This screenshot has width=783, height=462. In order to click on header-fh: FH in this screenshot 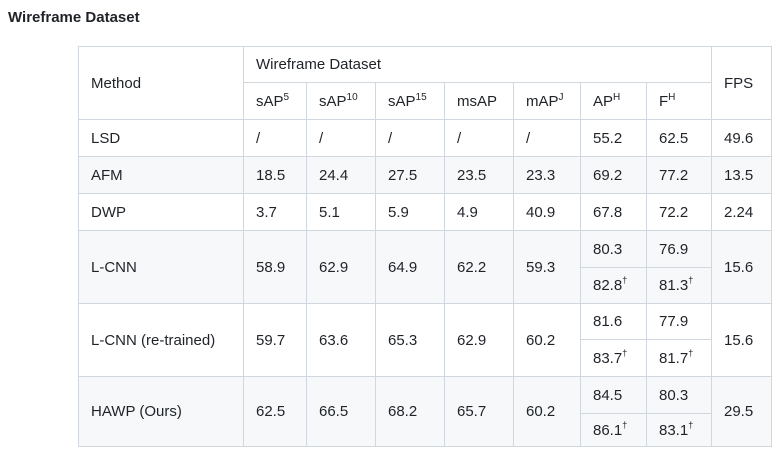, I will do `click(679, 101)`.